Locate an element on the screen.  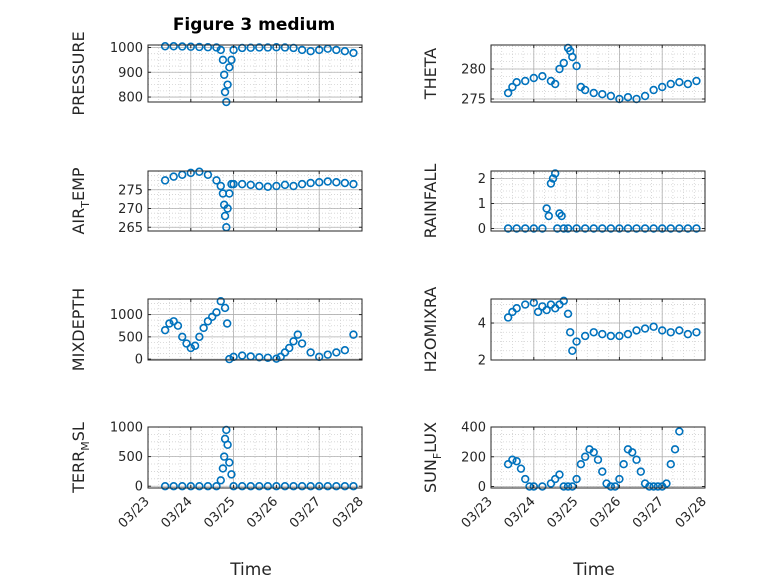
y-axis-label: MIXDEPTH is located at coordinates (78, 329).